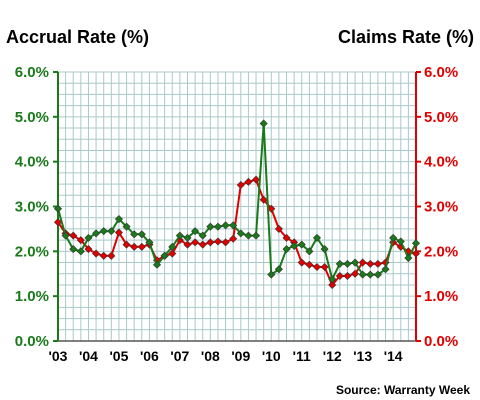 The image size is (480, 400). I want to click on x-tick-label: '10, so click(271, 356).